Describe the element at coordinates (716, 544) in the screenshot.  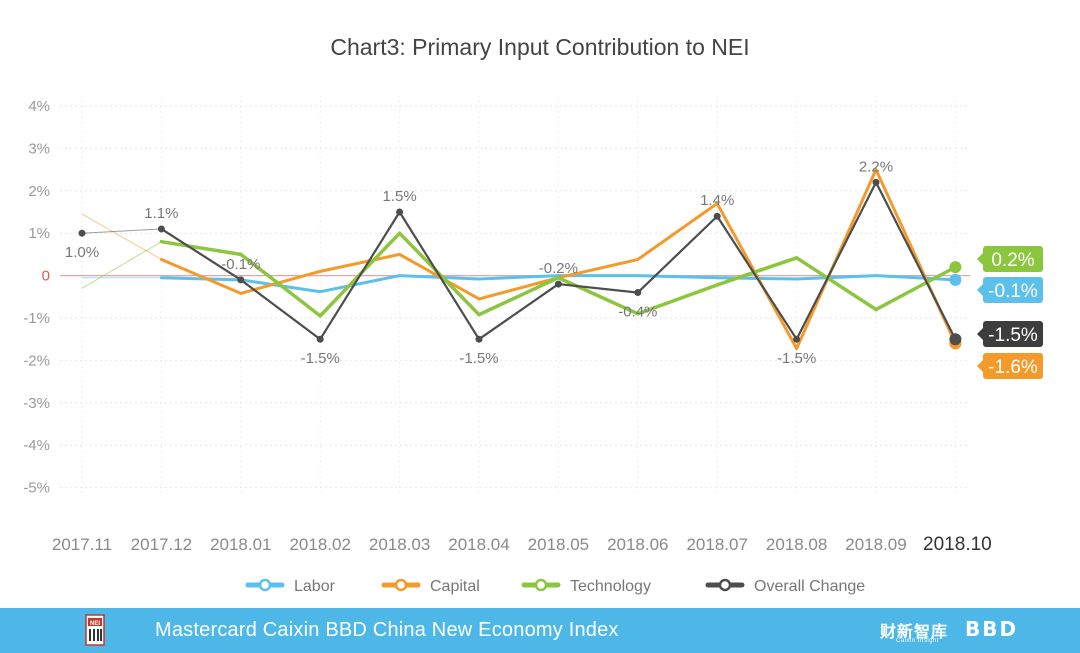
I see `x-tick-label-2018-07: 2018.07` at that location.